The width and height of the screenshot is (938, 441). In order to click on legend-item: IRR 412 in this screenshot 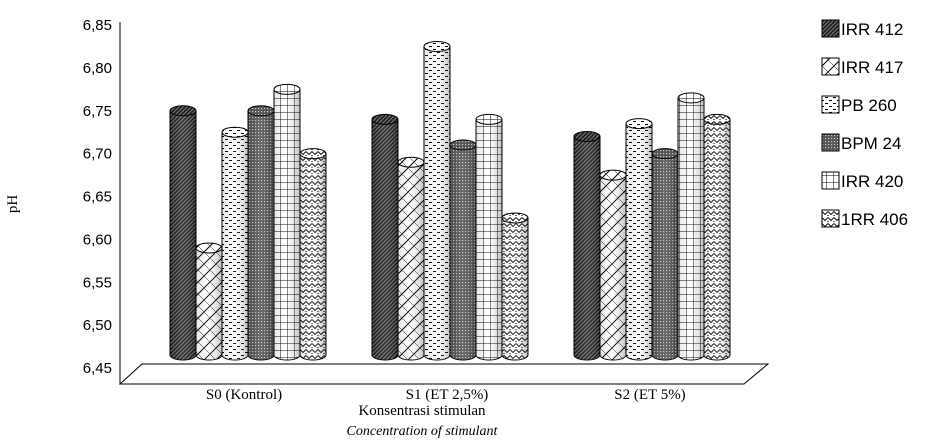, I will do `click(862, 29)`.